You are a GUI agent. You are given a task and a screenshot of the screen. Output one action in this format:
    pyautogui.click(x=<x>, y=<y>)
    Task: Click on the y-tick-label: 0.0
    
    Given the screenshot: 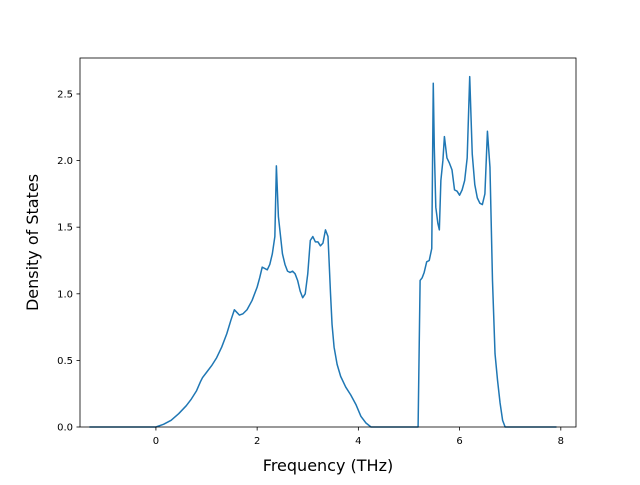 What is the action you would take?
    pyautogui.click(x=65, y=428)
    